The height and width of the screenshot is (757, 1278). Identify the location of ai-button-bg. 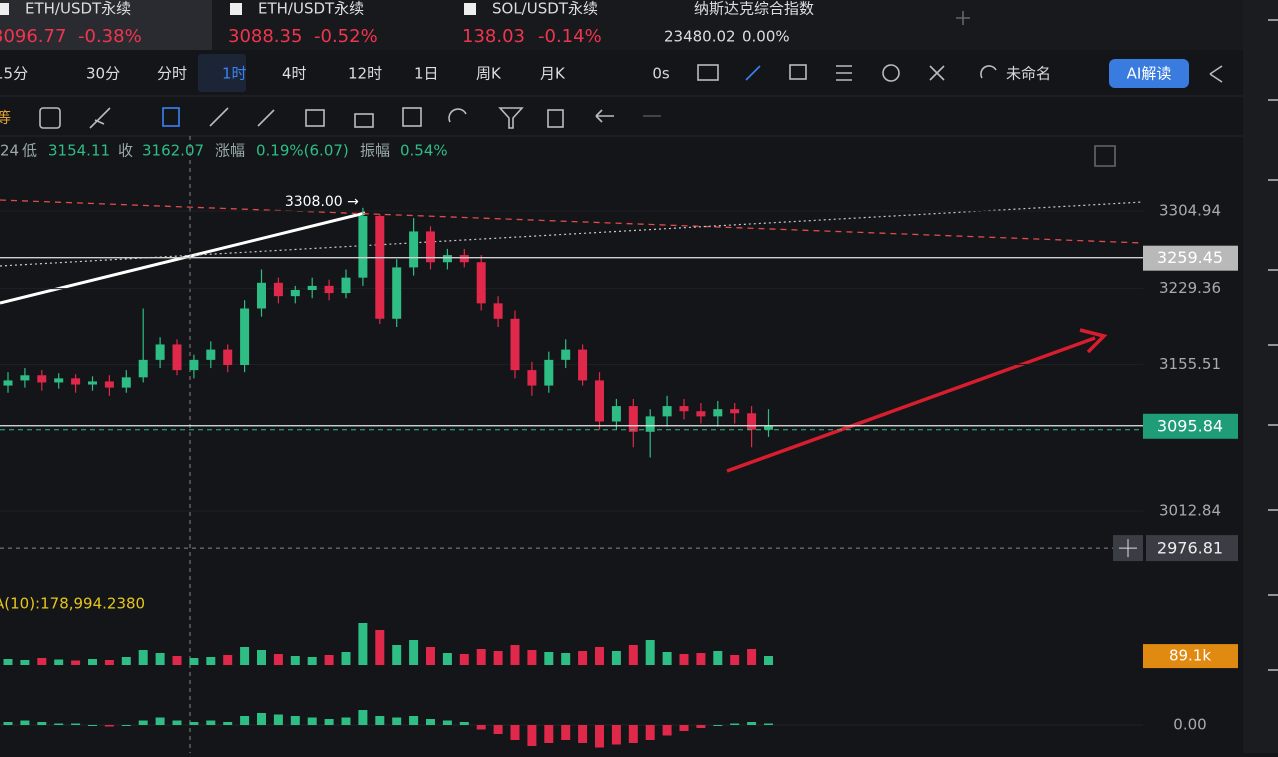
(1149, 73).